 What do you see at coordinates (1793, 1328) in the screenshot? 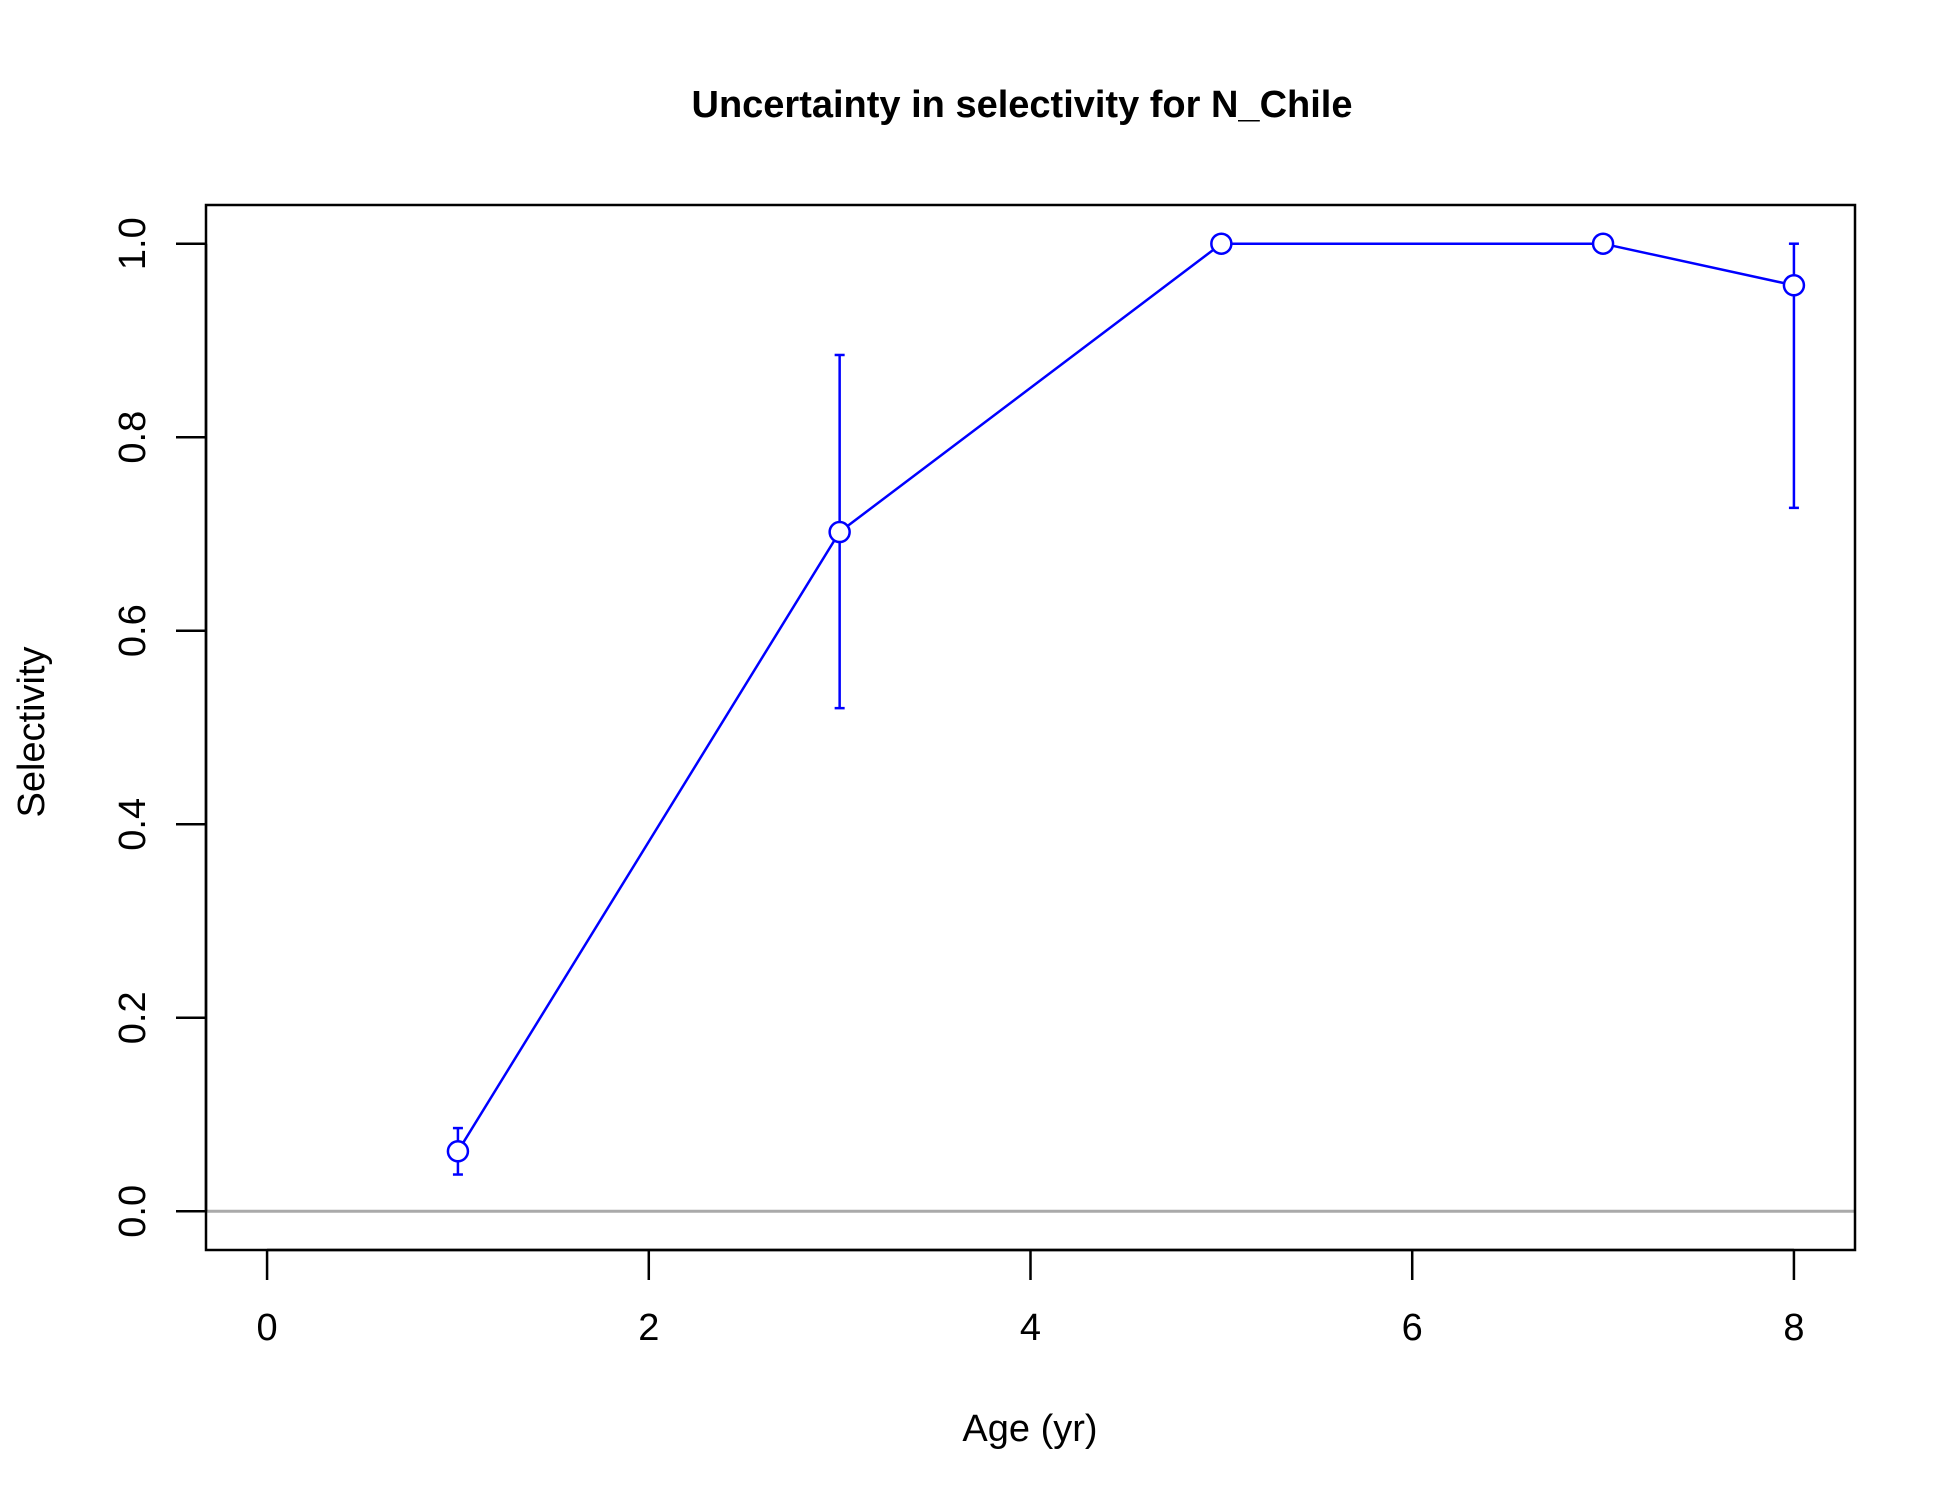
I see `x-tick-label: 8` at bounding box center [1793, 1328].